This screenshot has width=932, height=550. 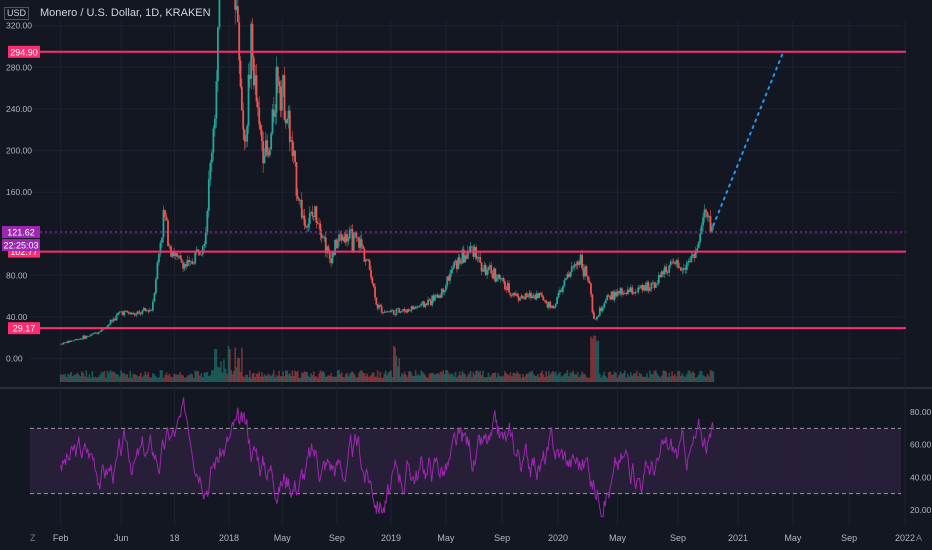 I want to click on timezone-toggle: Z, so click(x=33, y=538).